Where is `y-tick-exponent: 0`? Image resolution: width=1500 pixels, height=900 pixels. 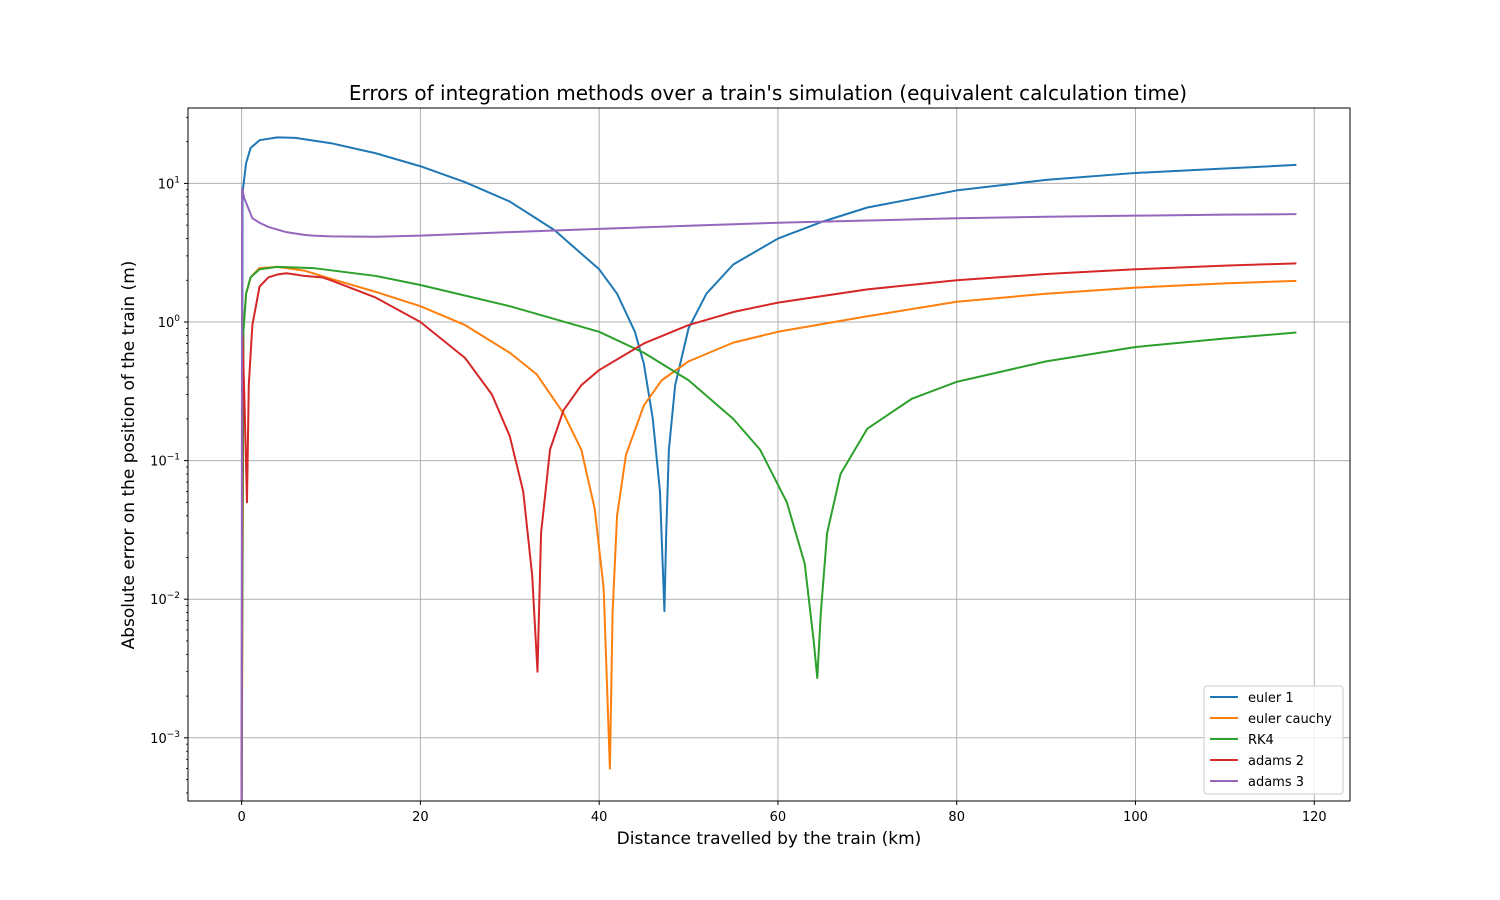
y-tick-exponent: 0 is located at coordinates (177, 319).